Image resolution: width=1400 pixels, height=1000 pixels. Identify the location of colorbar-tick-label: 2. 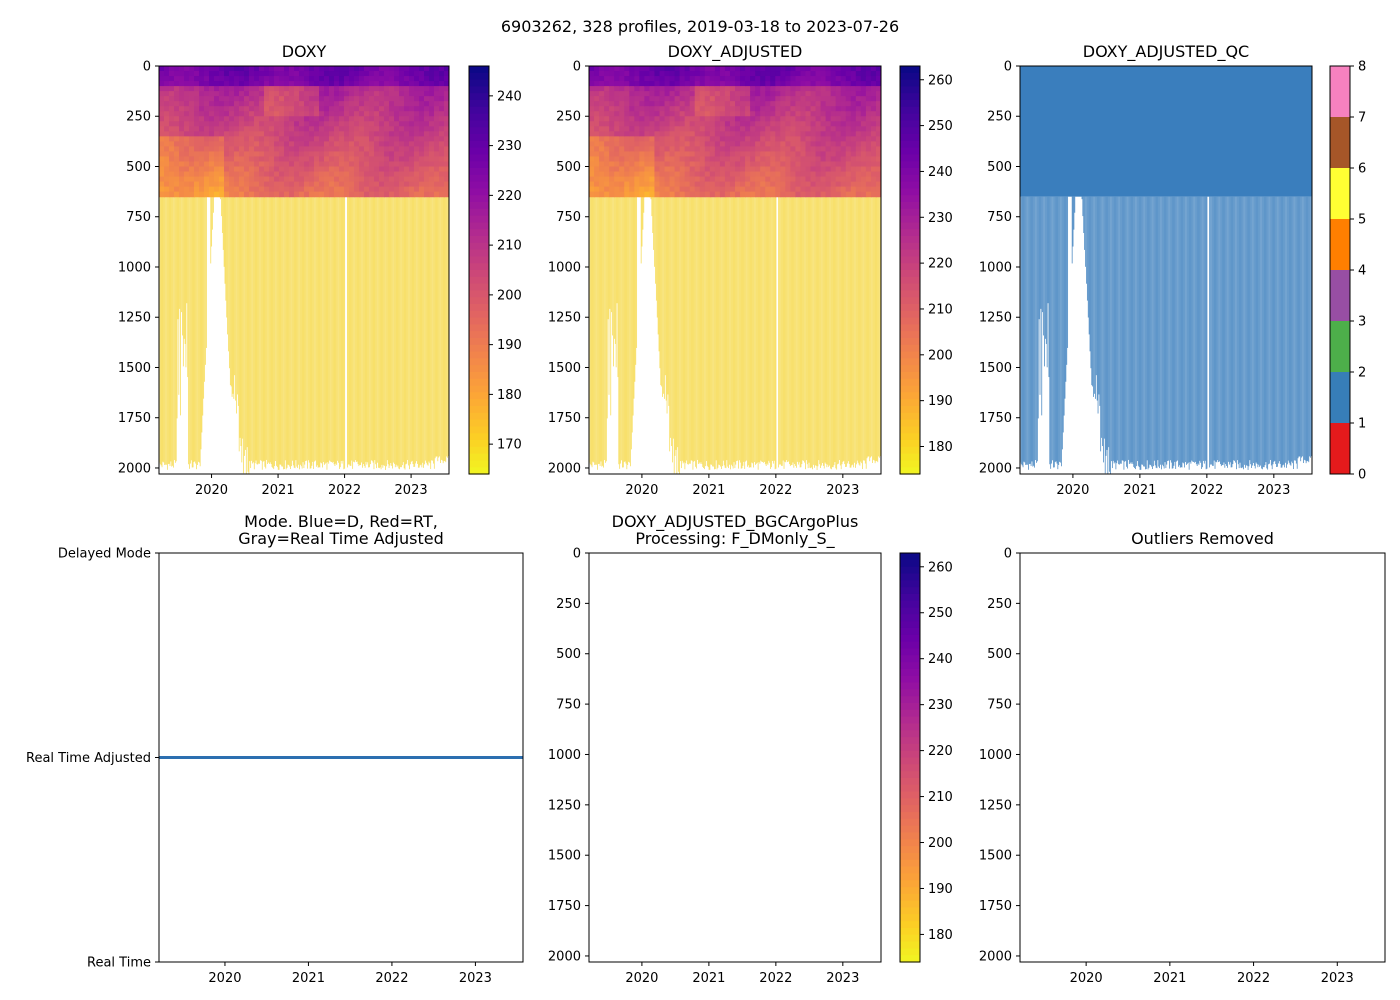
(1362, 373).